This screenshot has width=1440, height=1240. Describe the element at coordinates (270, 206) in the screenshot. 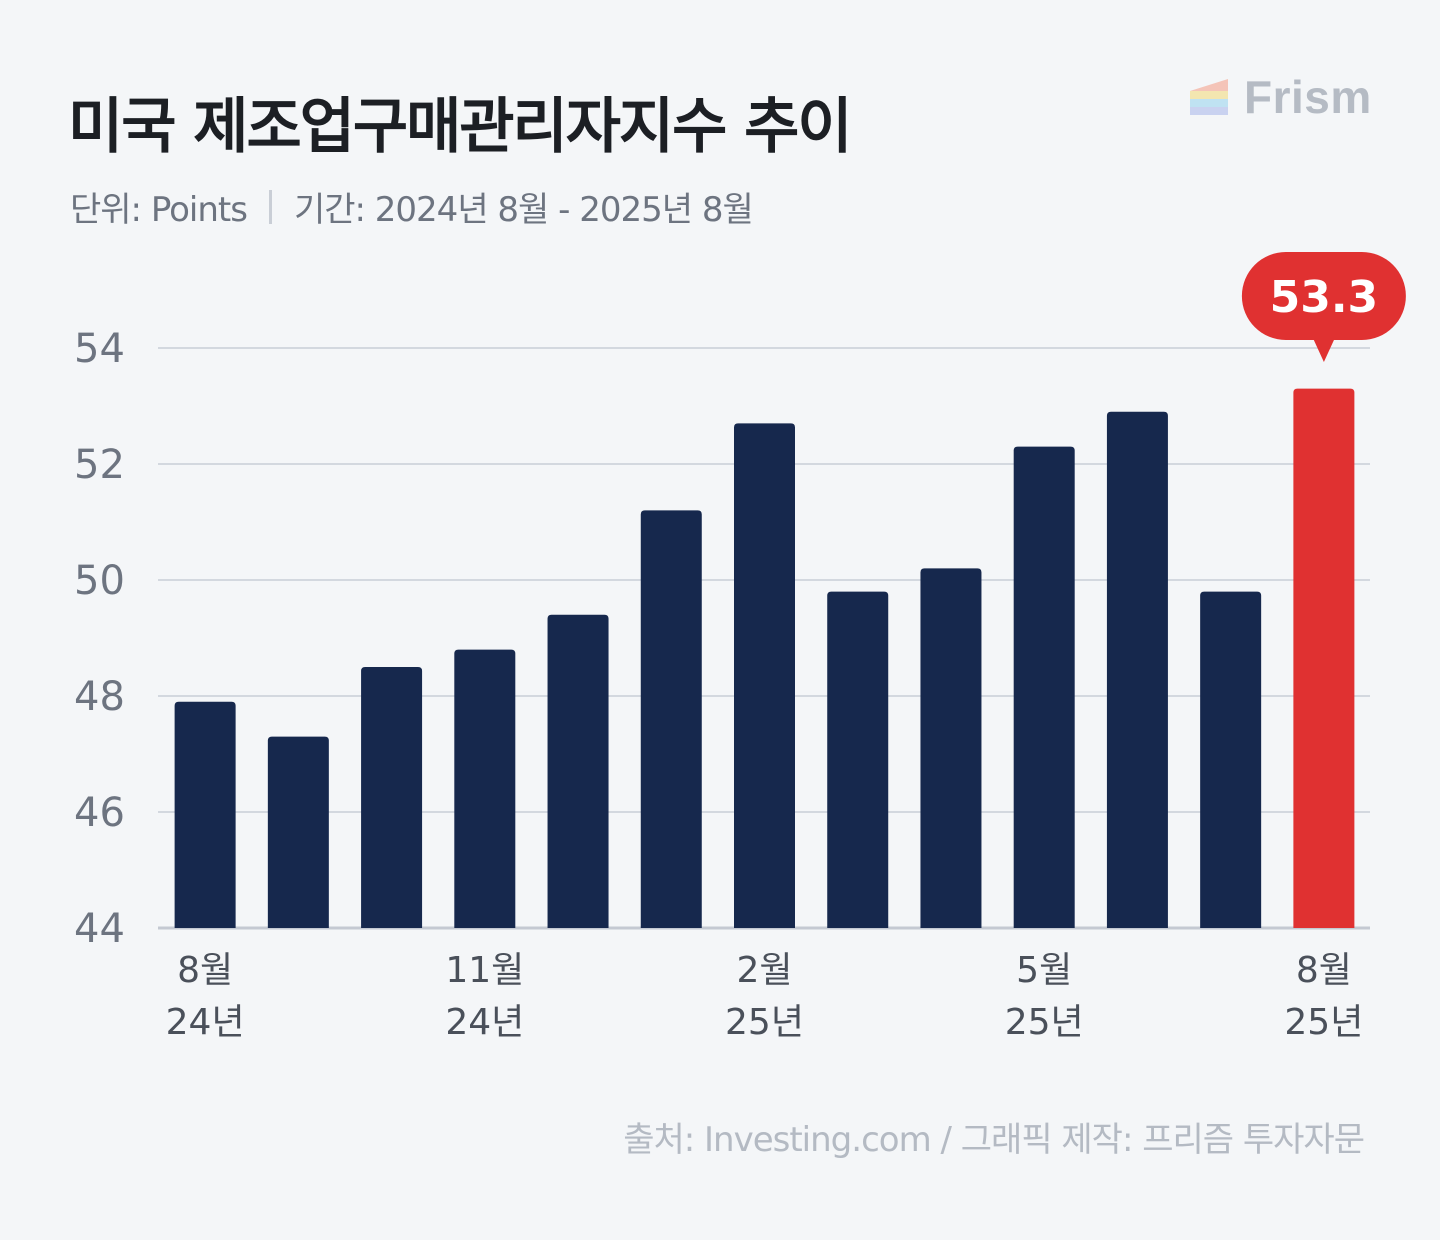

I see `subtitle-separator` at that location.